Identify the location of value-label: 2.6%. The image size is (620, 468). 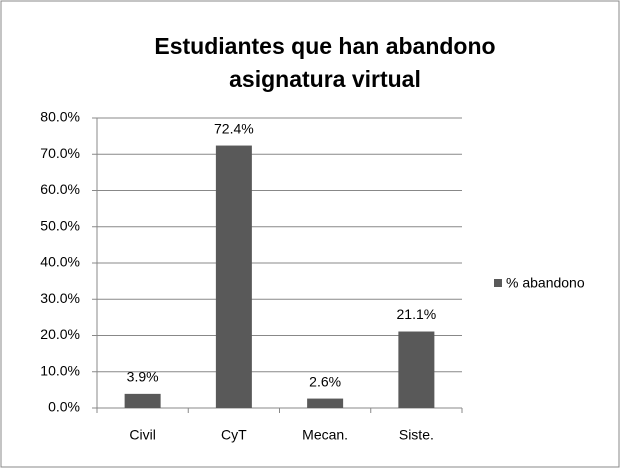
(325, 381).